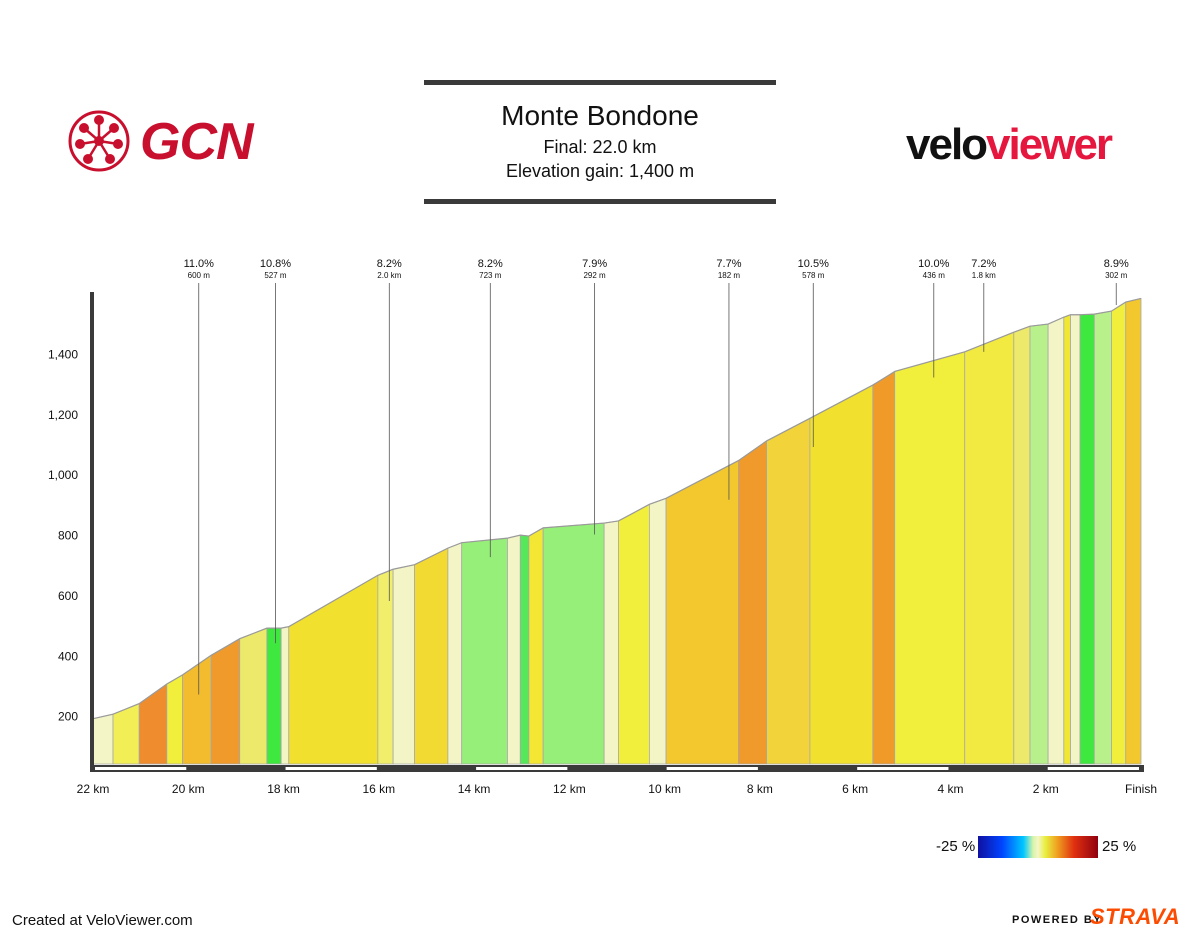 The image size is (1200, 938). What do you see at coordinates (569, 789) in the screenshot?
I see `x-tick-label: 12 km` at bounding box center [569, 789].